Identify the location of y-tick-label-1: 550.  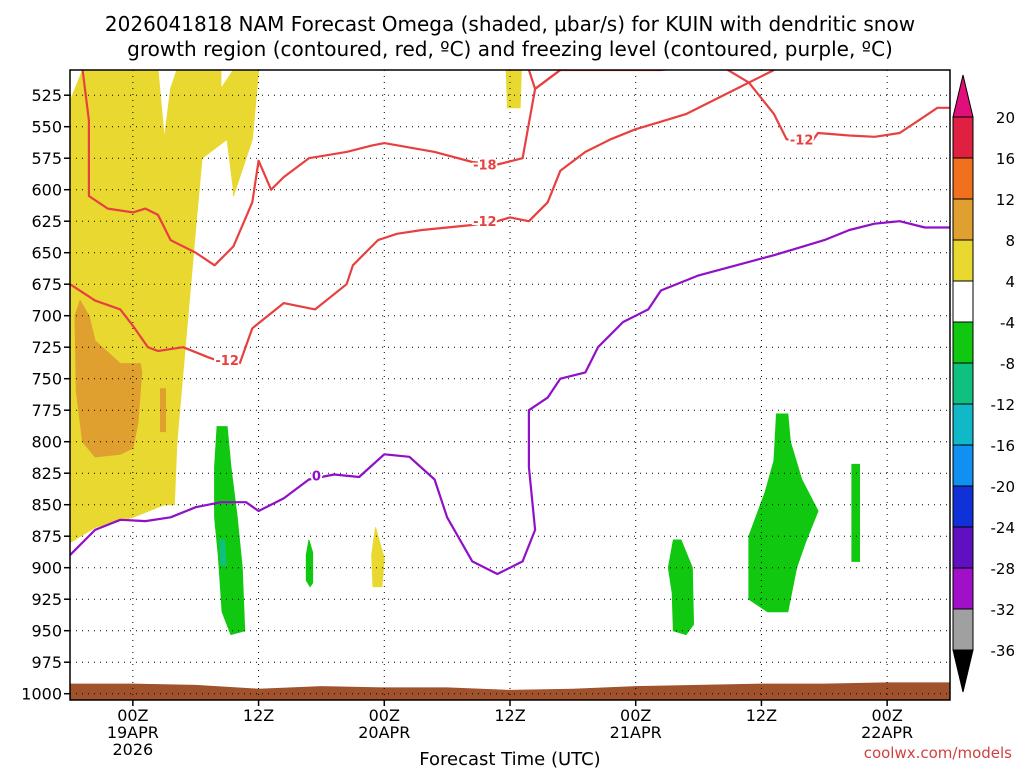
(46, 127).